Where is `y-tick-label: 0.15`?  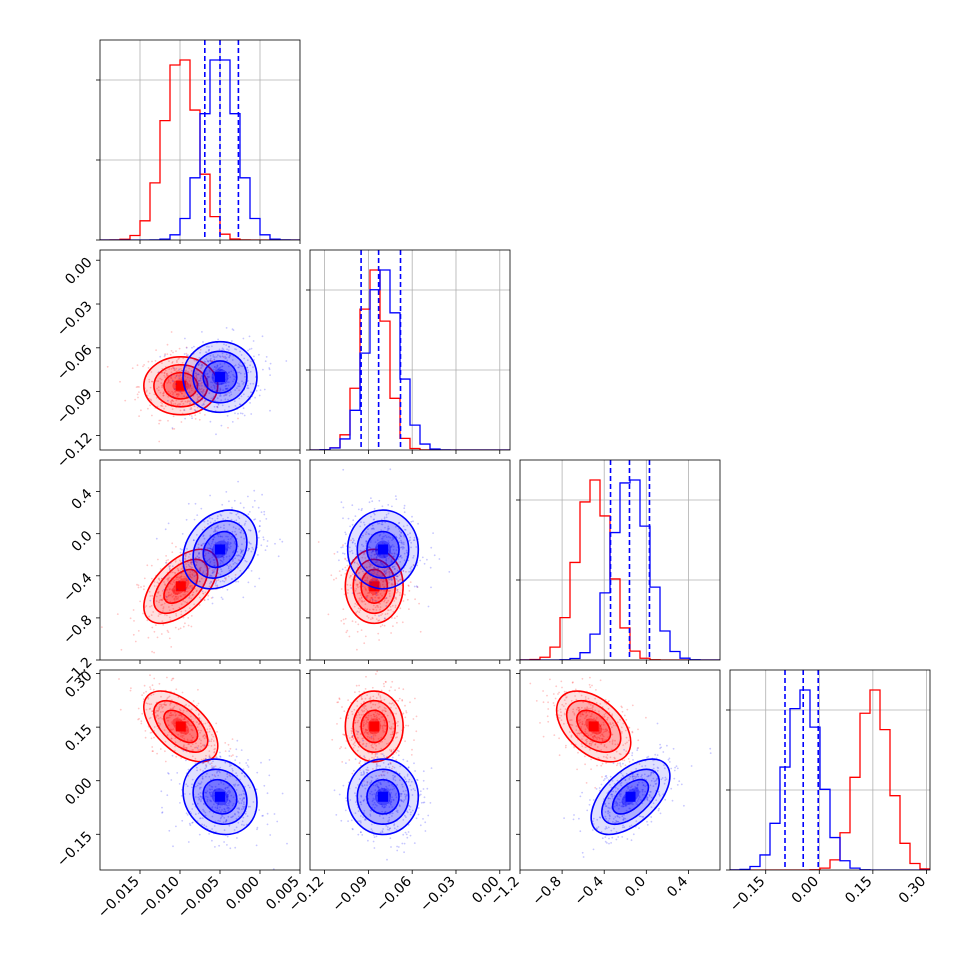 y-tick-label: 0.15 is located at coordinates (78, 737).